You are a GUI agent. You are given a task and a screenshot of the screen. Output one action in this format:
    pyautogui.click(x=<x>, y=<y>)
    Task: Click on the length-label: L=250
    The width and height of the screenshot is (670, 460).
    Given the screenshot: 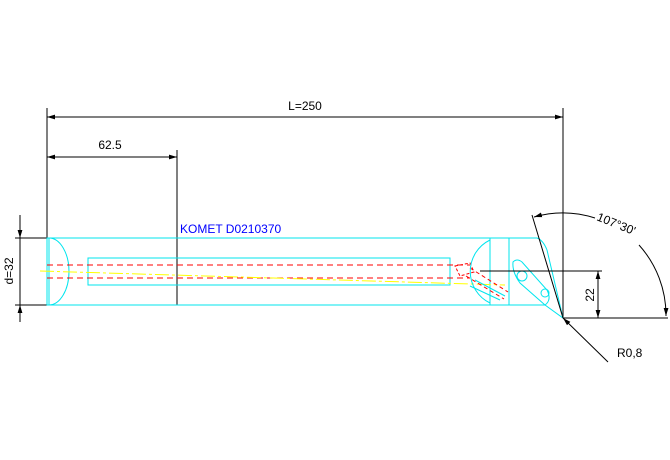 What is the action you would take?
    pyautogui.click(x=305, y=106)
    